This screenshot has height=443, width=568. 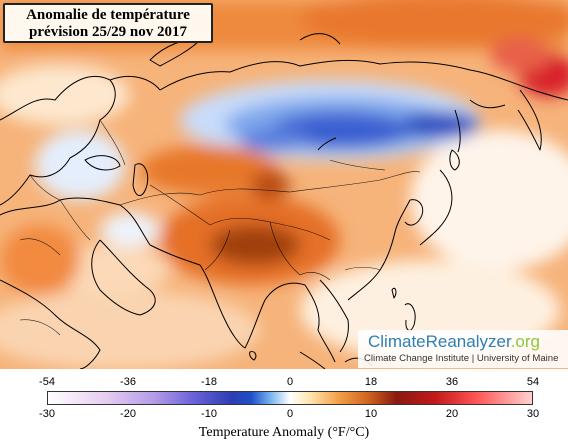 What do you see at coordinates (290, 398) in the screenshot?
I see `colorbar` at bounding box center [290, 398].